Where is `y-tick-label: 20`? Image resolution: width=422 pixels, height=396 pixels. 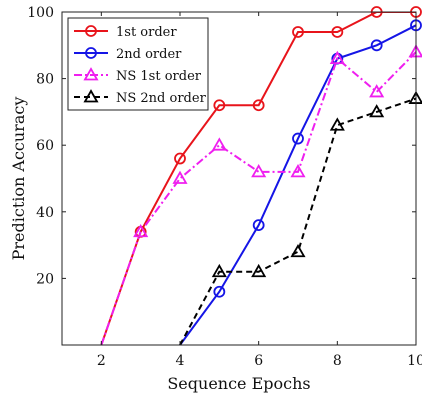
y-tick-label: 20 is located at coordinates (45, 279).